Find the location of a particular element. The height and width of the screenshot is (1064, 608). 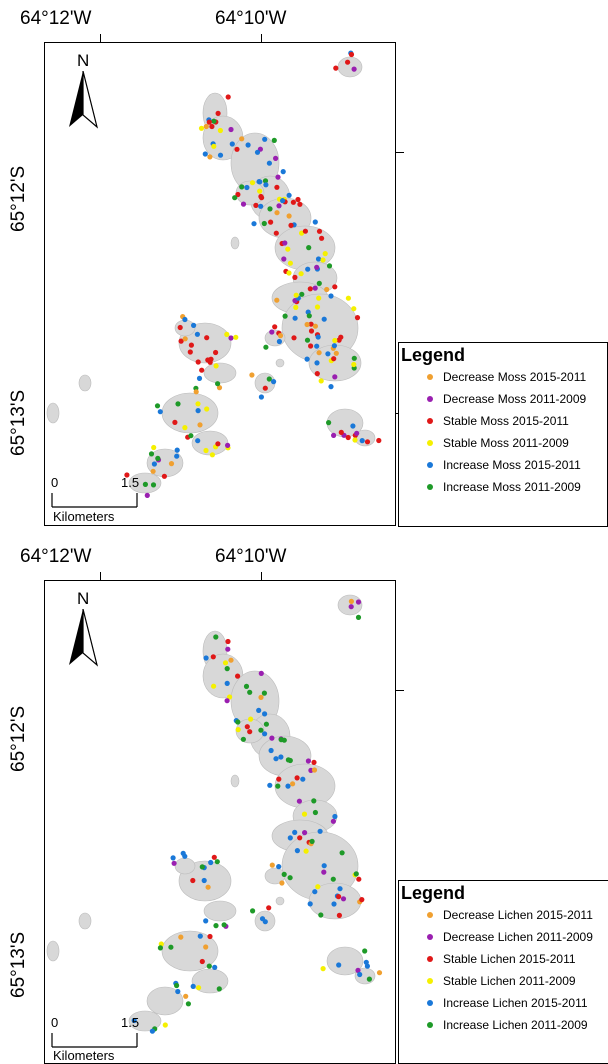

legend-item: Stable Lichen 2015-2011 is located at coordinates (503, 959).